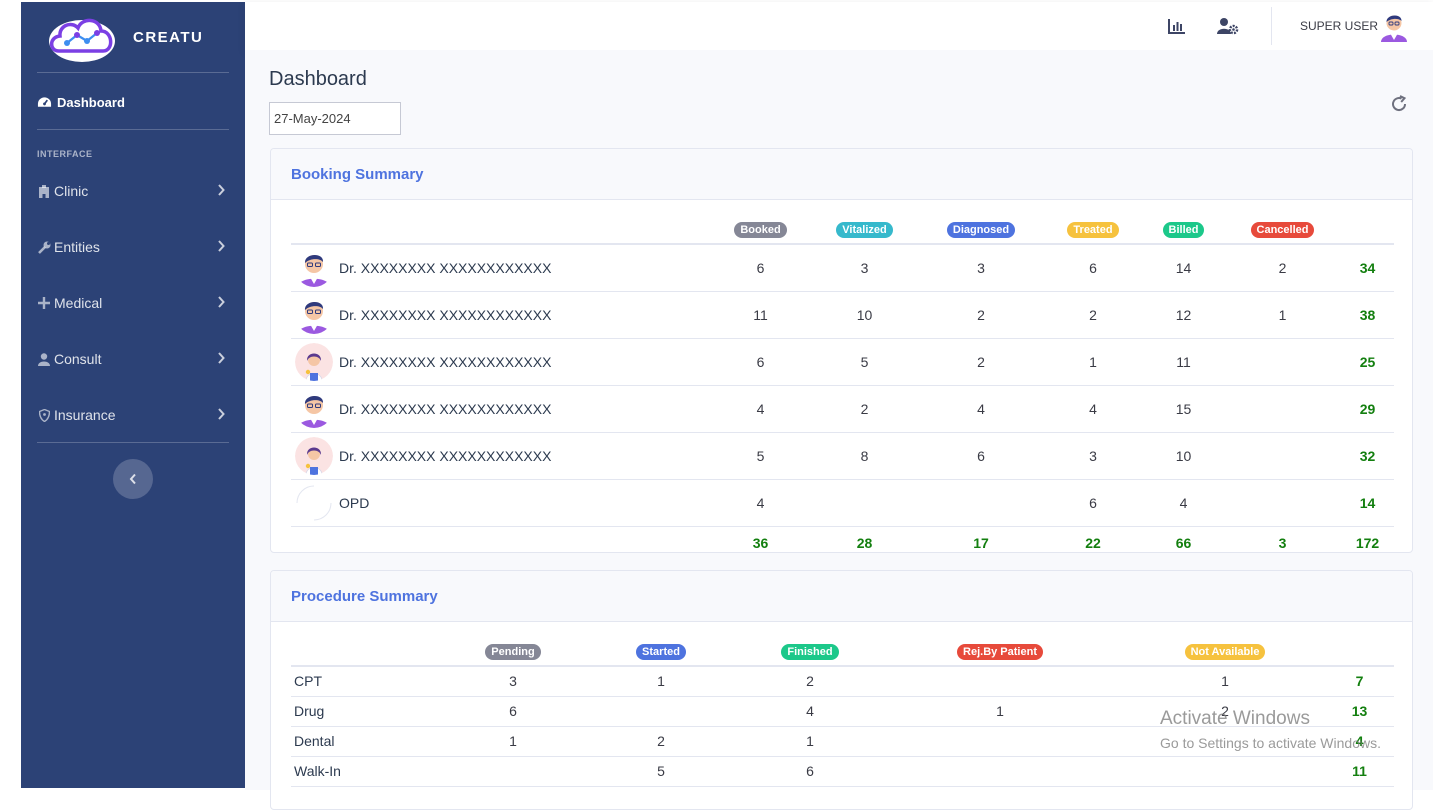 The height and width of the screenshot is (810, 1433). Describe the element at coordinates (760, 314) in the screenshot. I see `cell-booked: 11` at that location.